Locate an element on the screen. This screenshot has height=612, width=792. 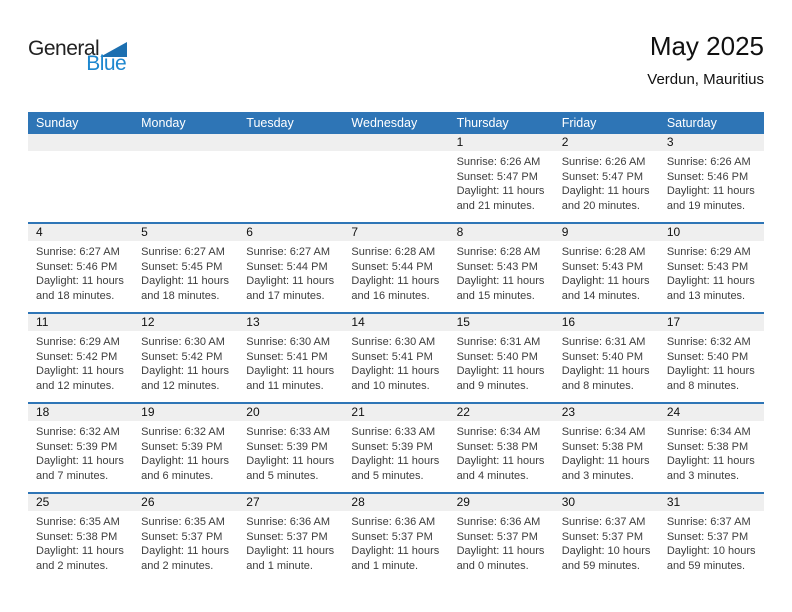
day-info-line: Sunset: 5:46 PM is located at coordinates (707, 176).